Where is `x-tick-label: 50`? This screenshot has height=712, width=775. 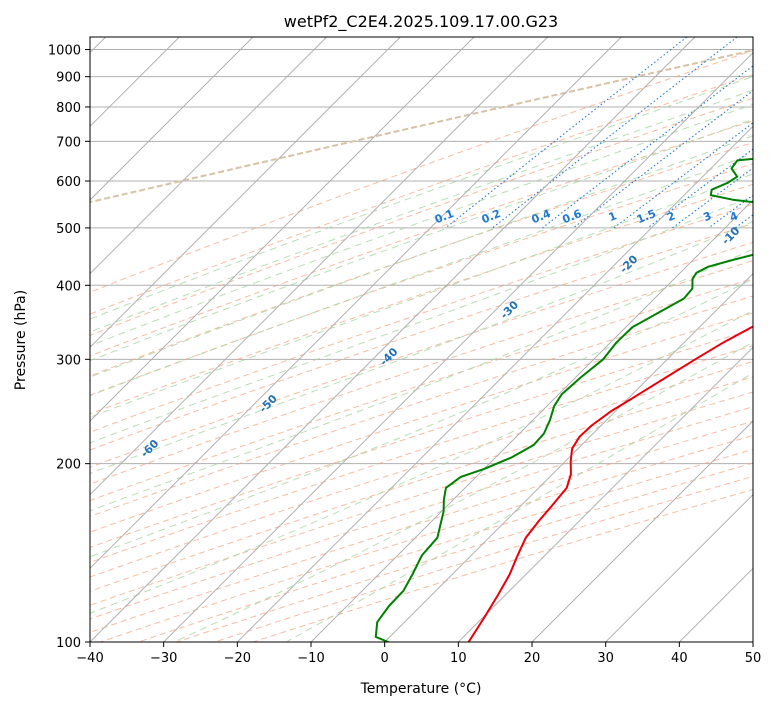
x-tick-label: 50 is located at coordinates (753, 658).